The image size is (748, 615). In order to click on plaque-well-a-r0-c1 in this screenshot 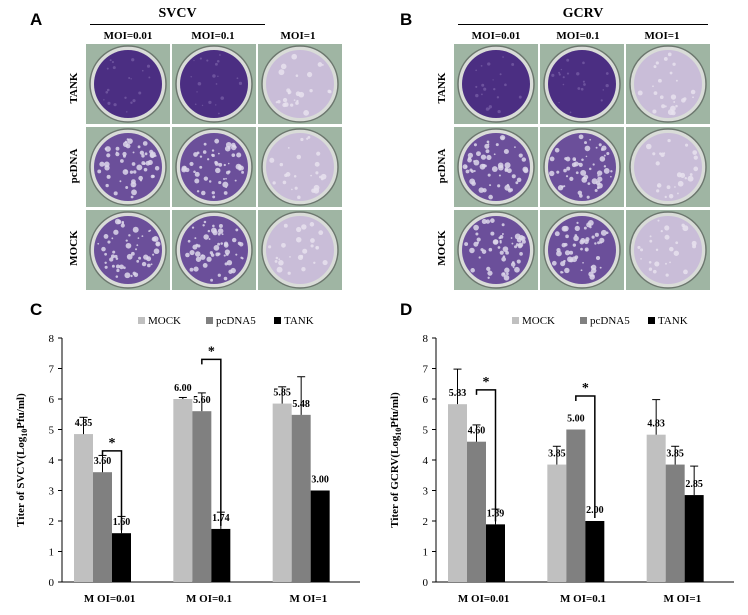, I will do `click(214, 84)`.